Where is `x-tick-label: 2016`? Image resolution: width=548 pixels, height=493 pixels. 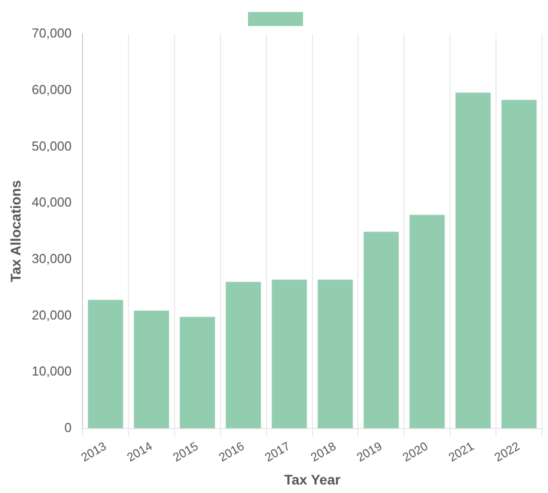
x-tick-label: 2016 is located at coordinates (231, 451).